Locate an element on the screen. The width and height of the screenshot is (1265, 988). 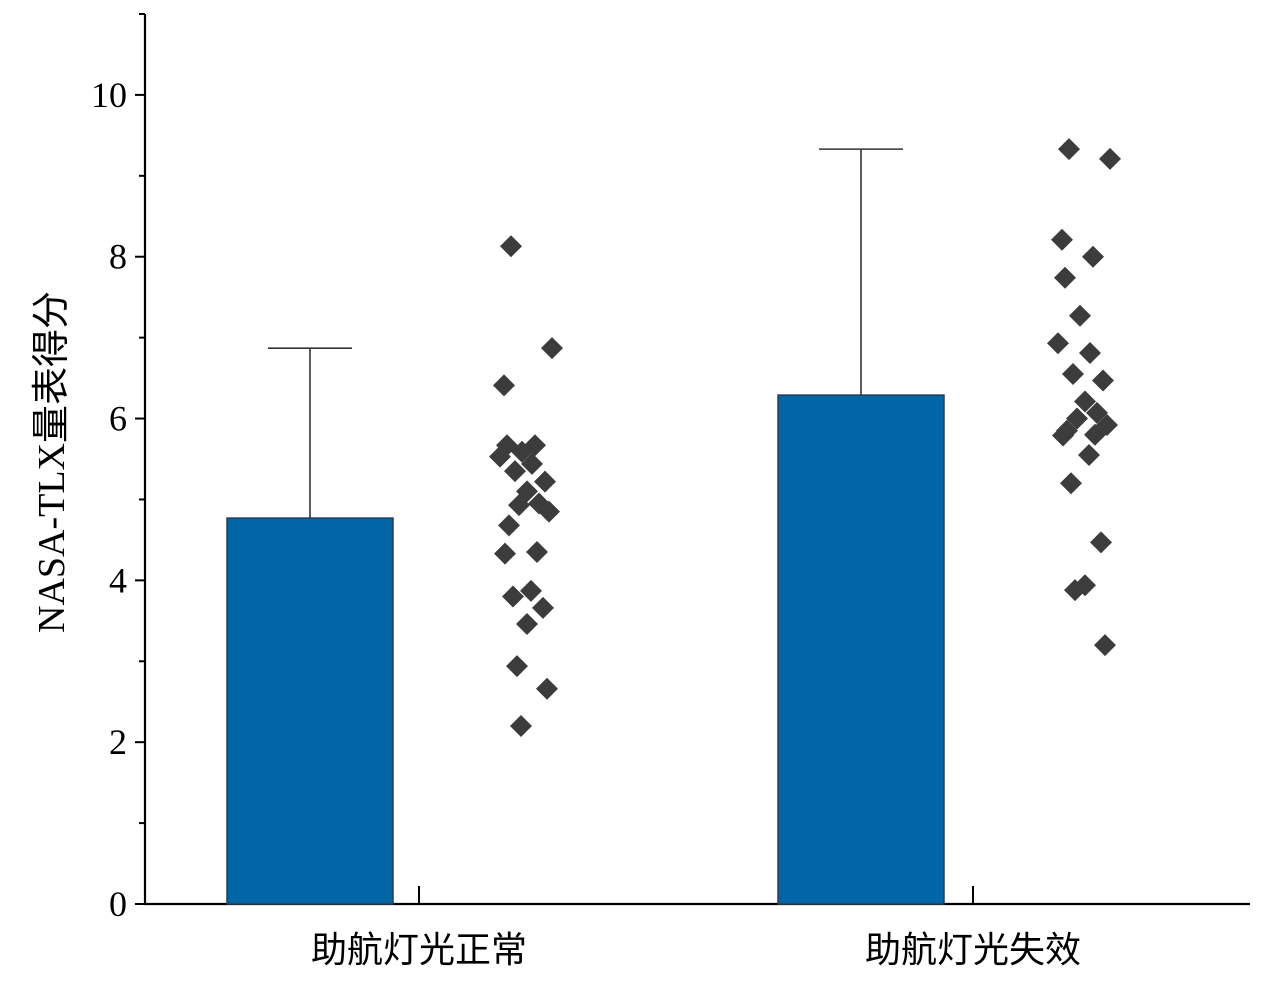
y-tick-label: 4 is located at coordinates (118, 580).